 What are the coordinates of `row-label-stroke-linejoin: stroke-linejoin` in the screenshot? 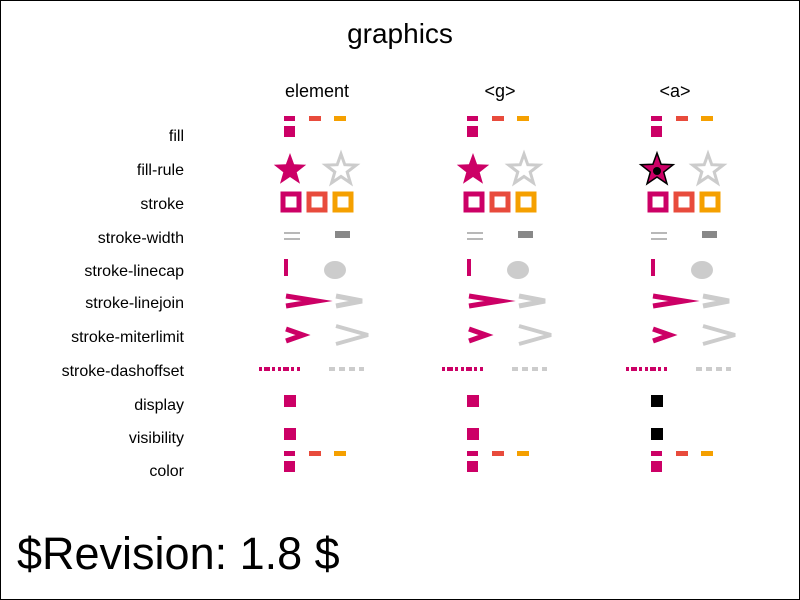 It's located at (134, 303).